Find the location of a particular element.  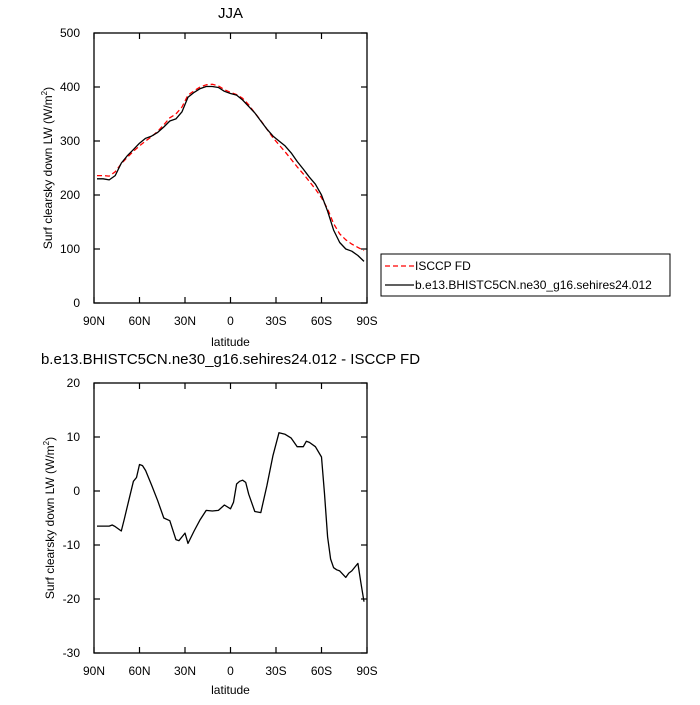

bottom-panel-y-axis-label: Surf clearsky down LW (W/m2) is located at coordinates (49, 518).